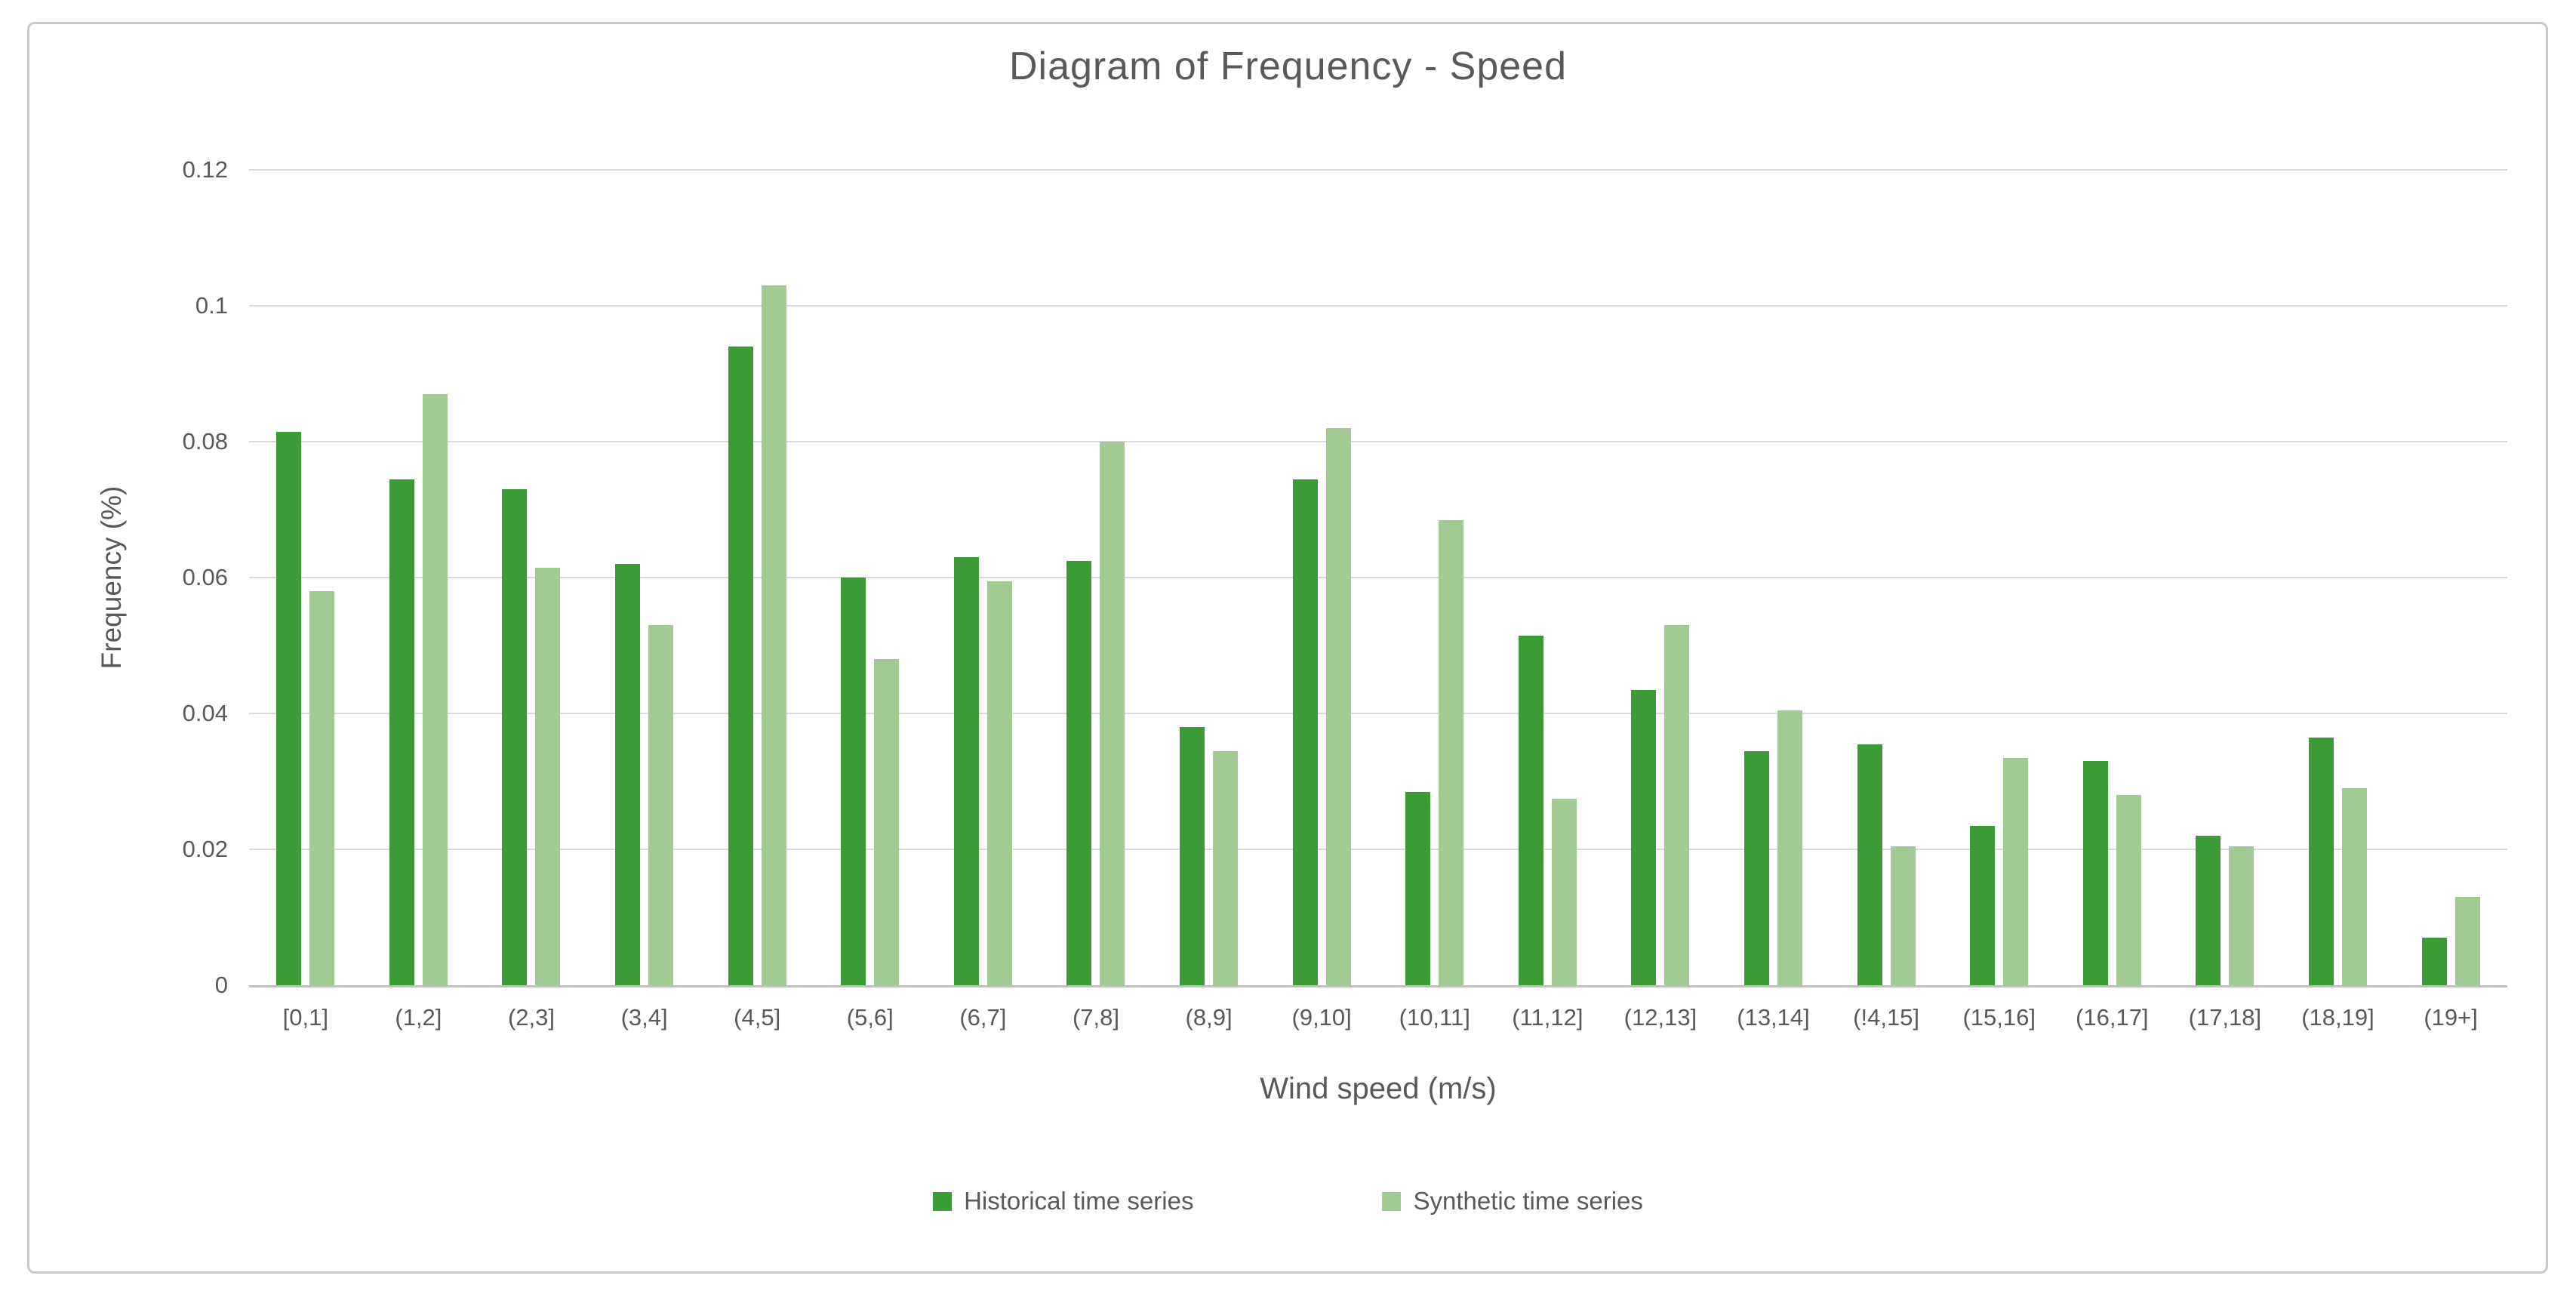  Describe the element at coordinates (943, 1201) in the screenshot. I see `legend-swatch-historical` at that location.